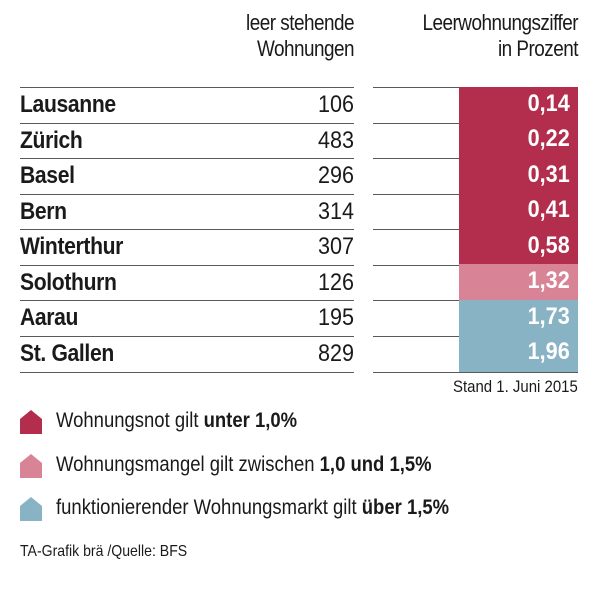 The width and height of the screenshot is (600, 589). Describe the element at coordinates (72, 246) in the screenshot. I see `city-label: Winterthur` at that location.